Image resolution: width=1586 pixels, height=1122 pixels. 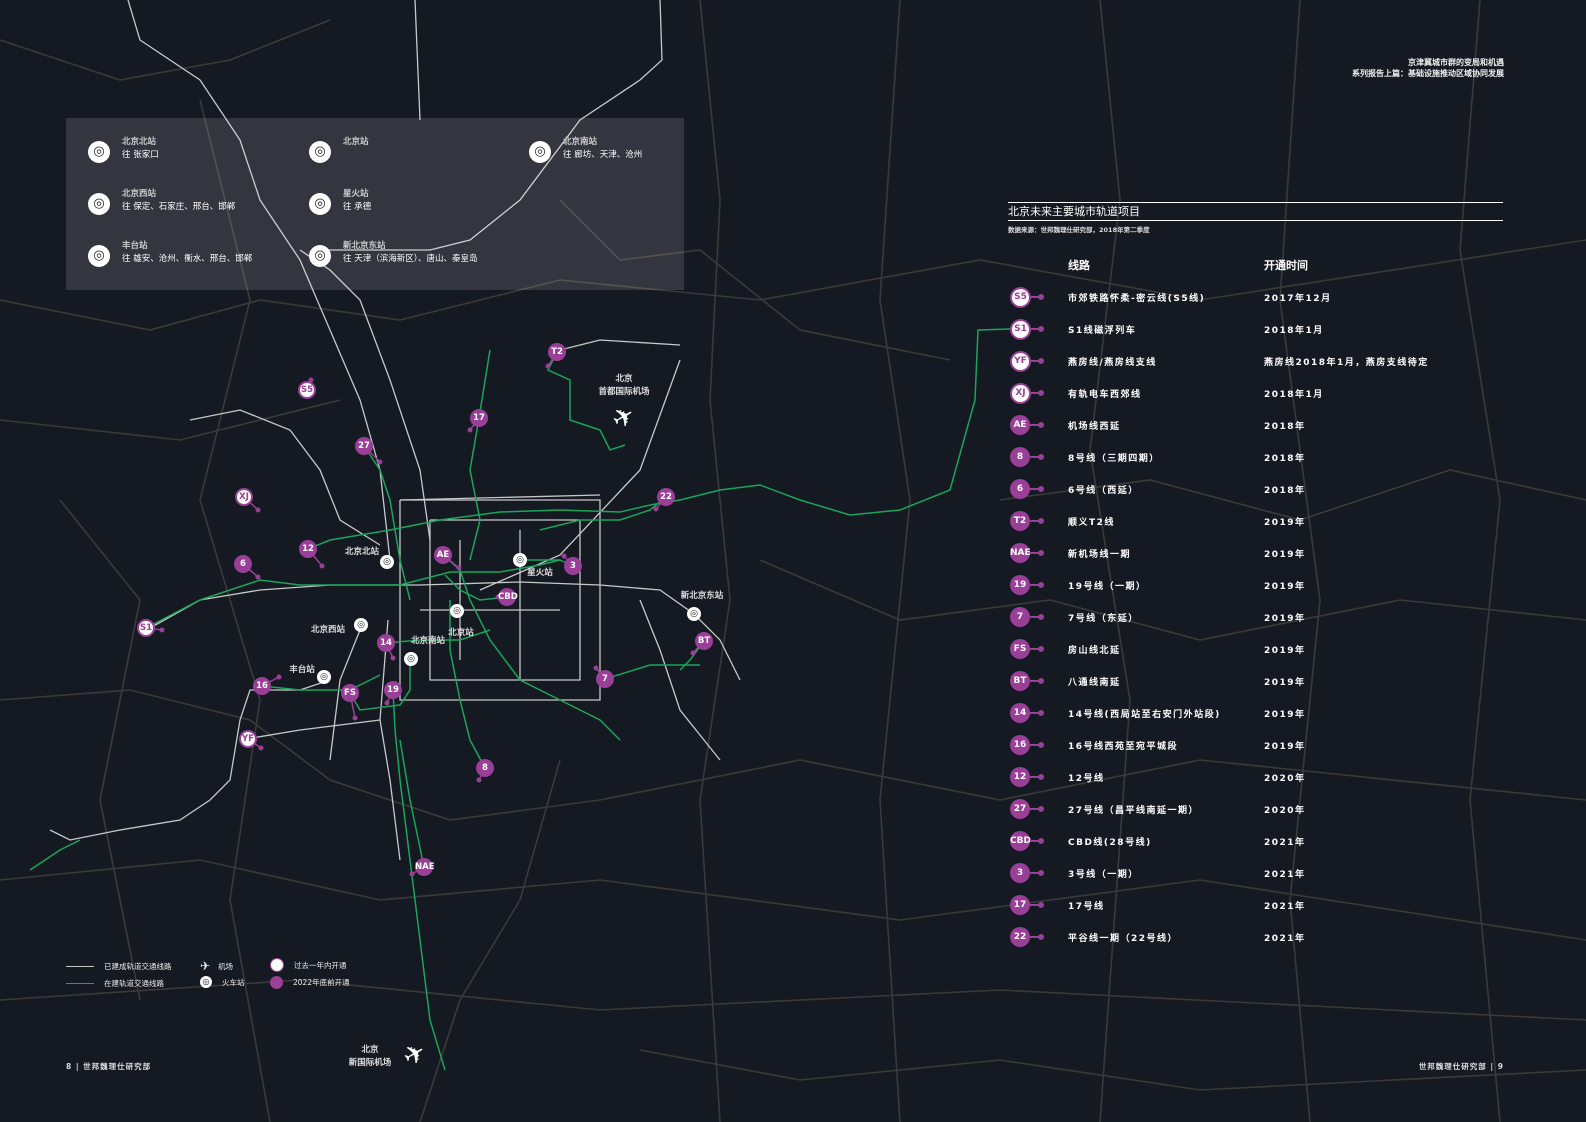 What do you see at coordinates (356, 142) in the screenshot?
I see `station-name: 北京站` at bounding box center [356, 142].